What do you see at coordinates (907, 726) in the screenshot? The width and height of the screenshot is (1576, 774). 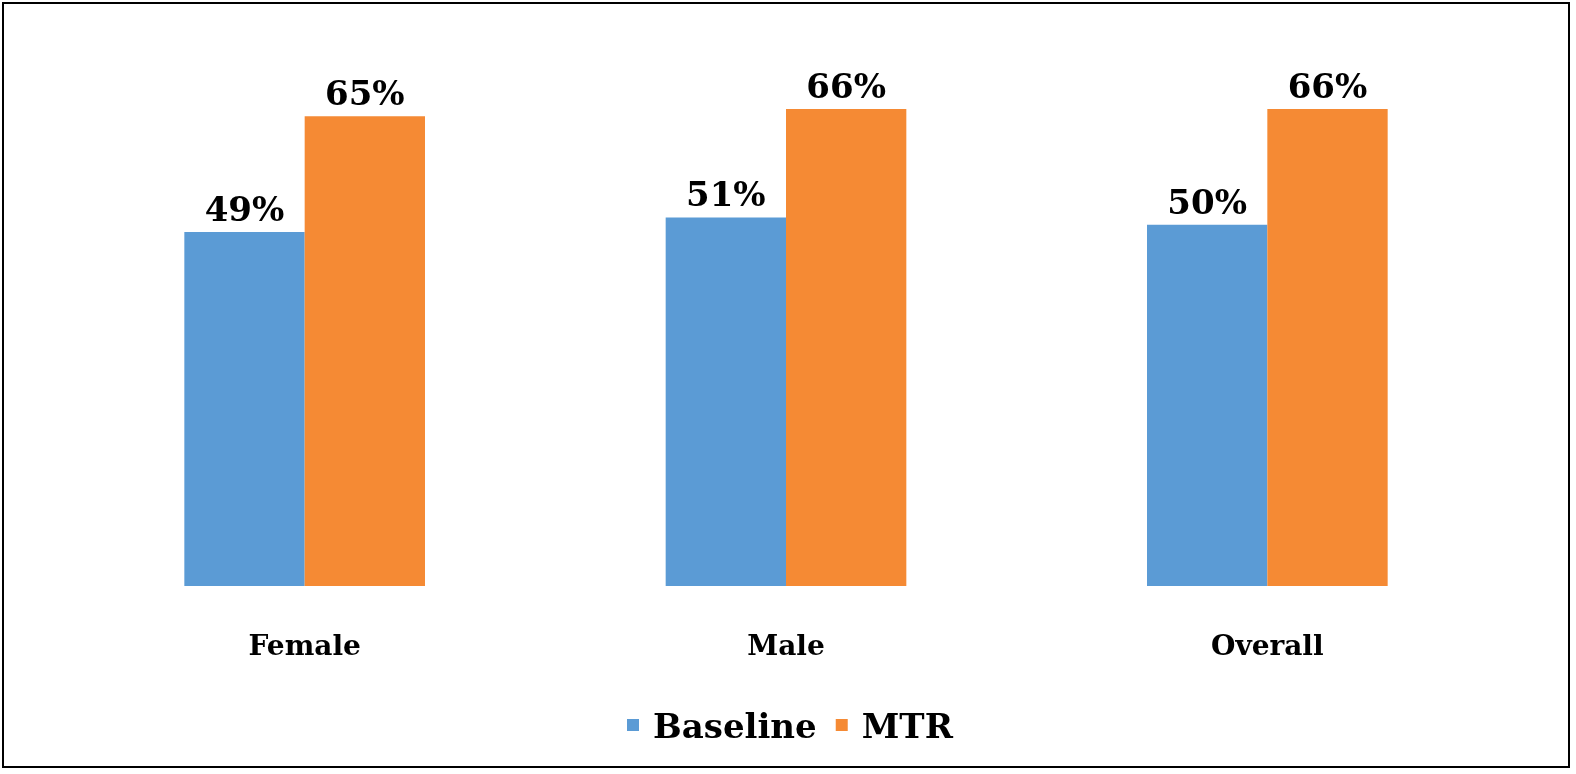 I see `legend-label: MTR` at bounding box center [907, 726].